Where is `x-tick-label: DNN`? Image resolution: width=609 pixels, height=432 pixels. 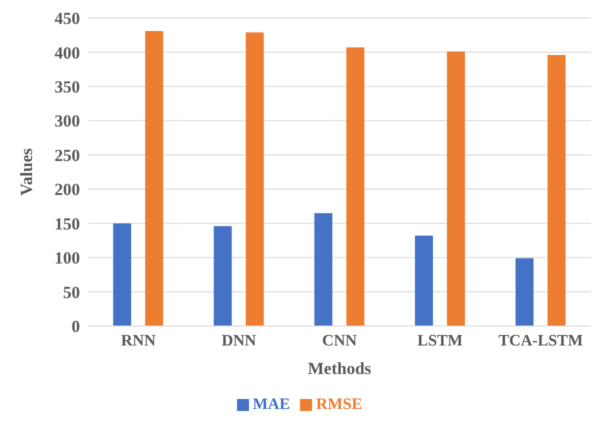
x-tick-label: DNN is located at coordinates (239, 341).